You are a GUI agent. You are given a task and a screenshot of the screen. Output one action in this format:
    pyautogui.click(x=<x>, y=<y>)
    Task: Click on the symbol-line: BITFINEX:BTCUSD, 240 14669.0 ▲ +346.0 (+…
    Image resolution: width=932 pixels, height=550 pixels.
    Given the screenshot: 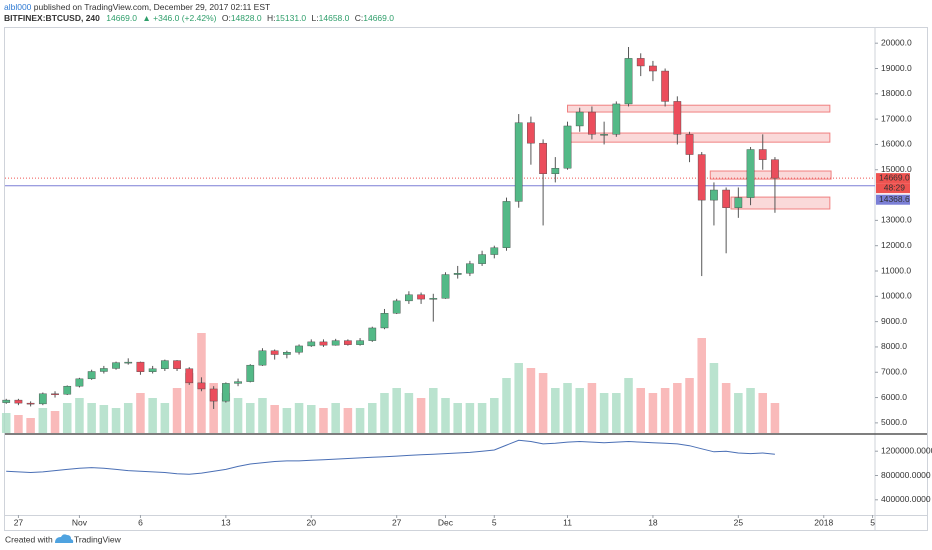 What is the action you would take?
    pyautogui.click(x=199, y=18)
    